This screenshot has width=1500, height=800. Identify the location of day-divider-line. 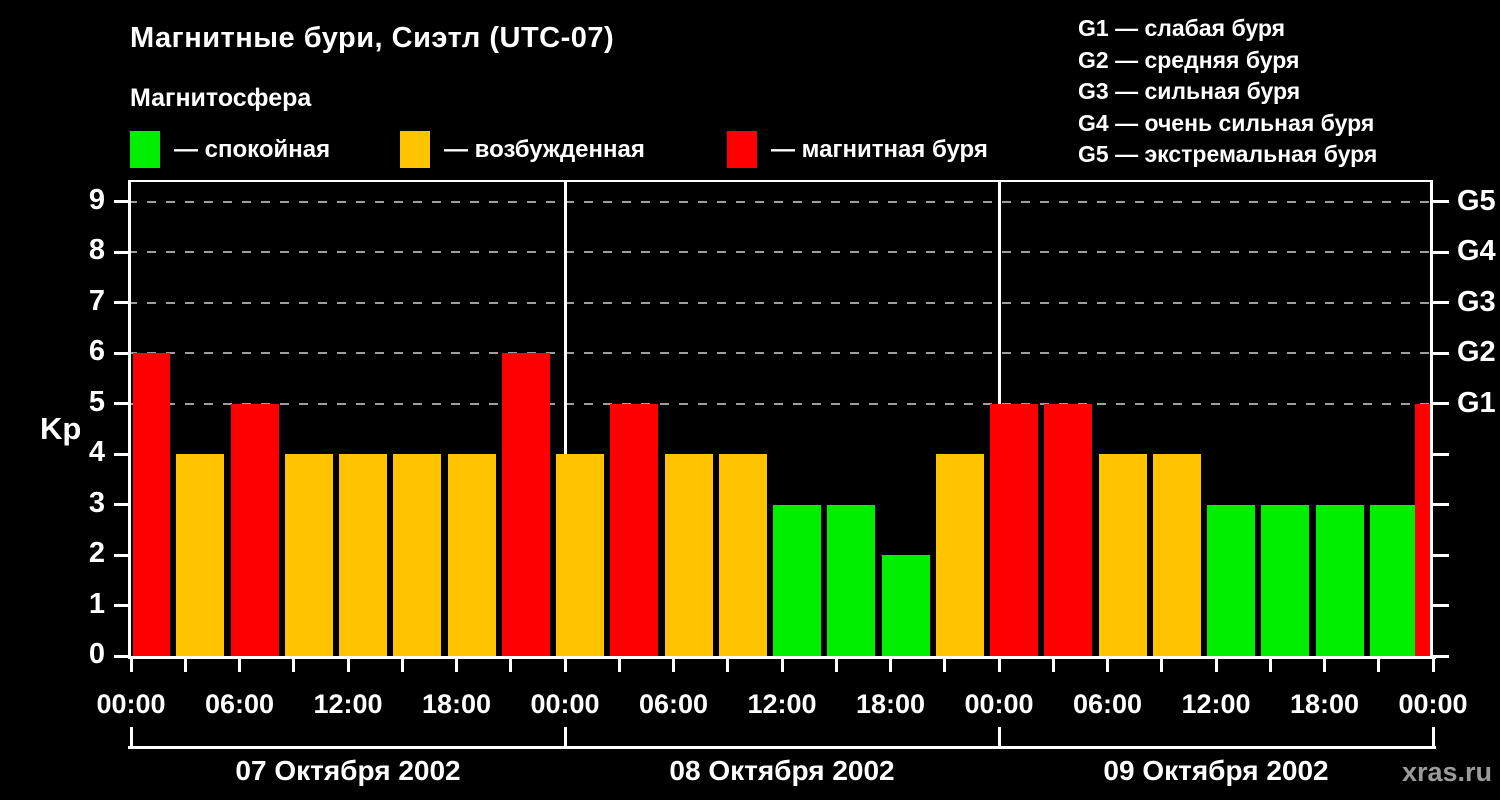
(565, 419).